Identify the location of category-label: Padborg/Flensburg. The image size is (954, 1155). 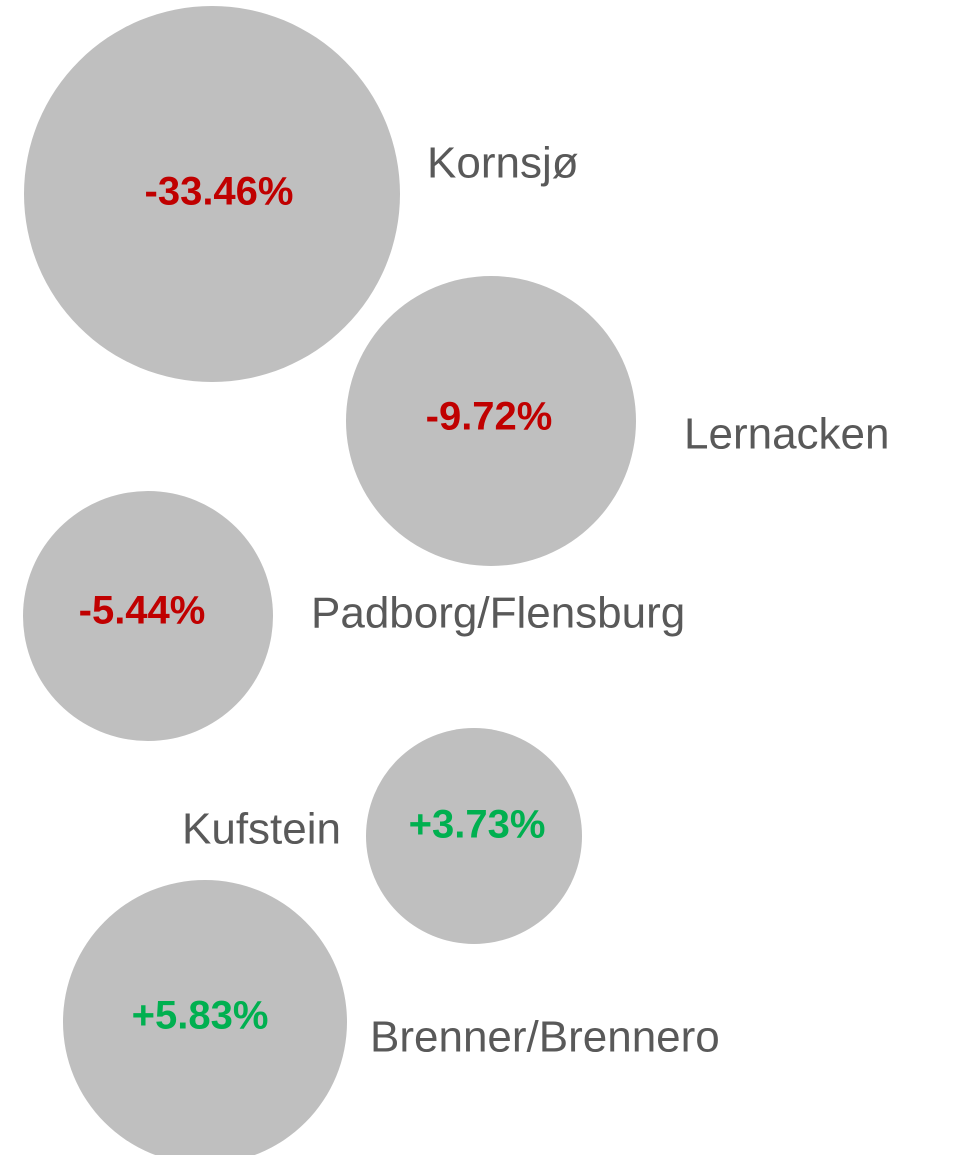
(498, 613).